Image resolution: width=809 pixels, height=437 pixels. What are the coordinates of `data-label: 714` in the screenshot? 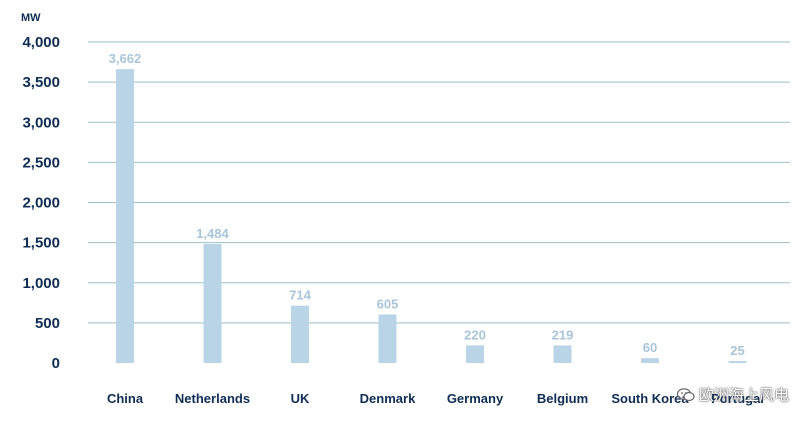 It's located at (300, 295).